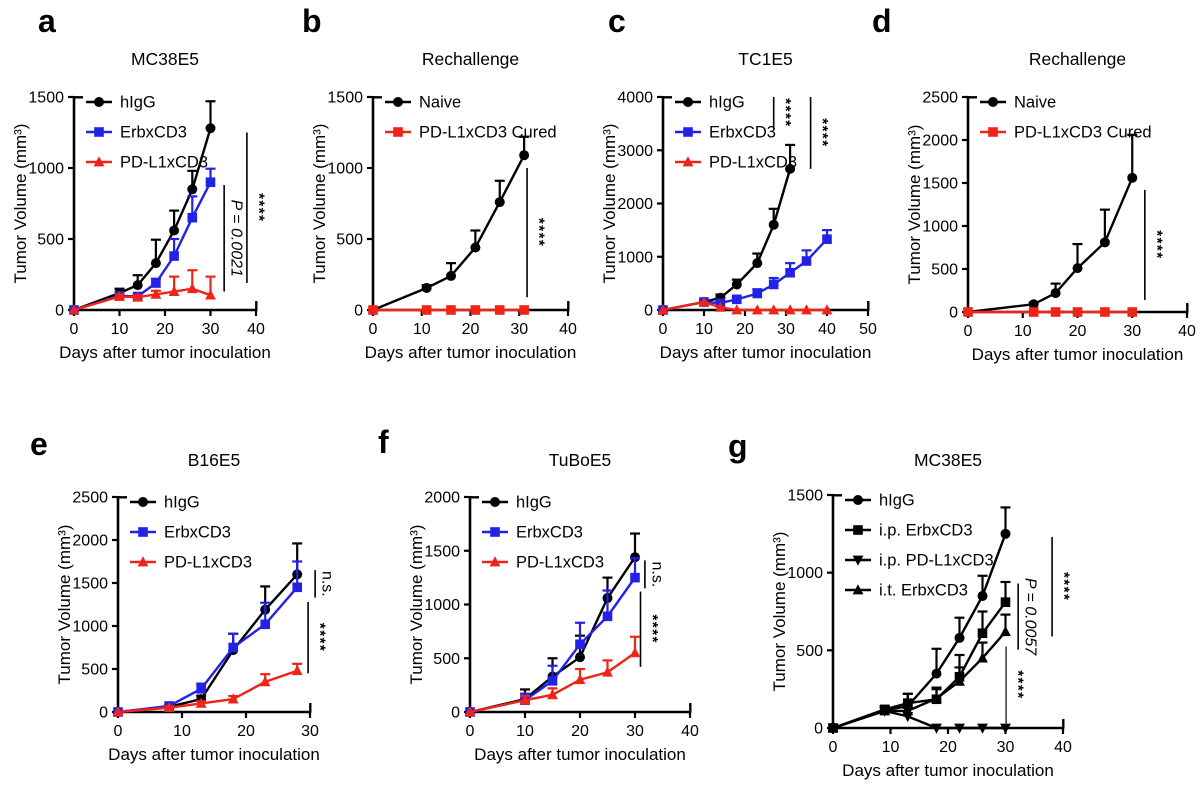 The height and width of the screenshot is (794, 1204). What do you see at coordinates (882, 21) in the screenshot?
I see `panel-letter-d: d` at bounding box center [882, 21].